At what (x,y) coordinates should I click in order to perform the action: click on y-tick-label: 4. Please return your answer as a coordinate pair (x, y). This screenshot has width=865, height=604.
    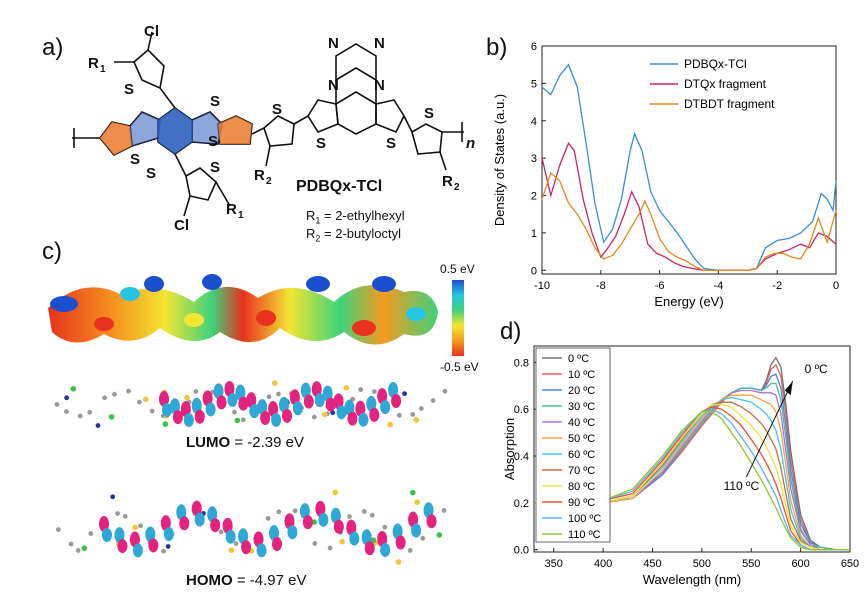
    Looking at the image, I should click on (534, 122).